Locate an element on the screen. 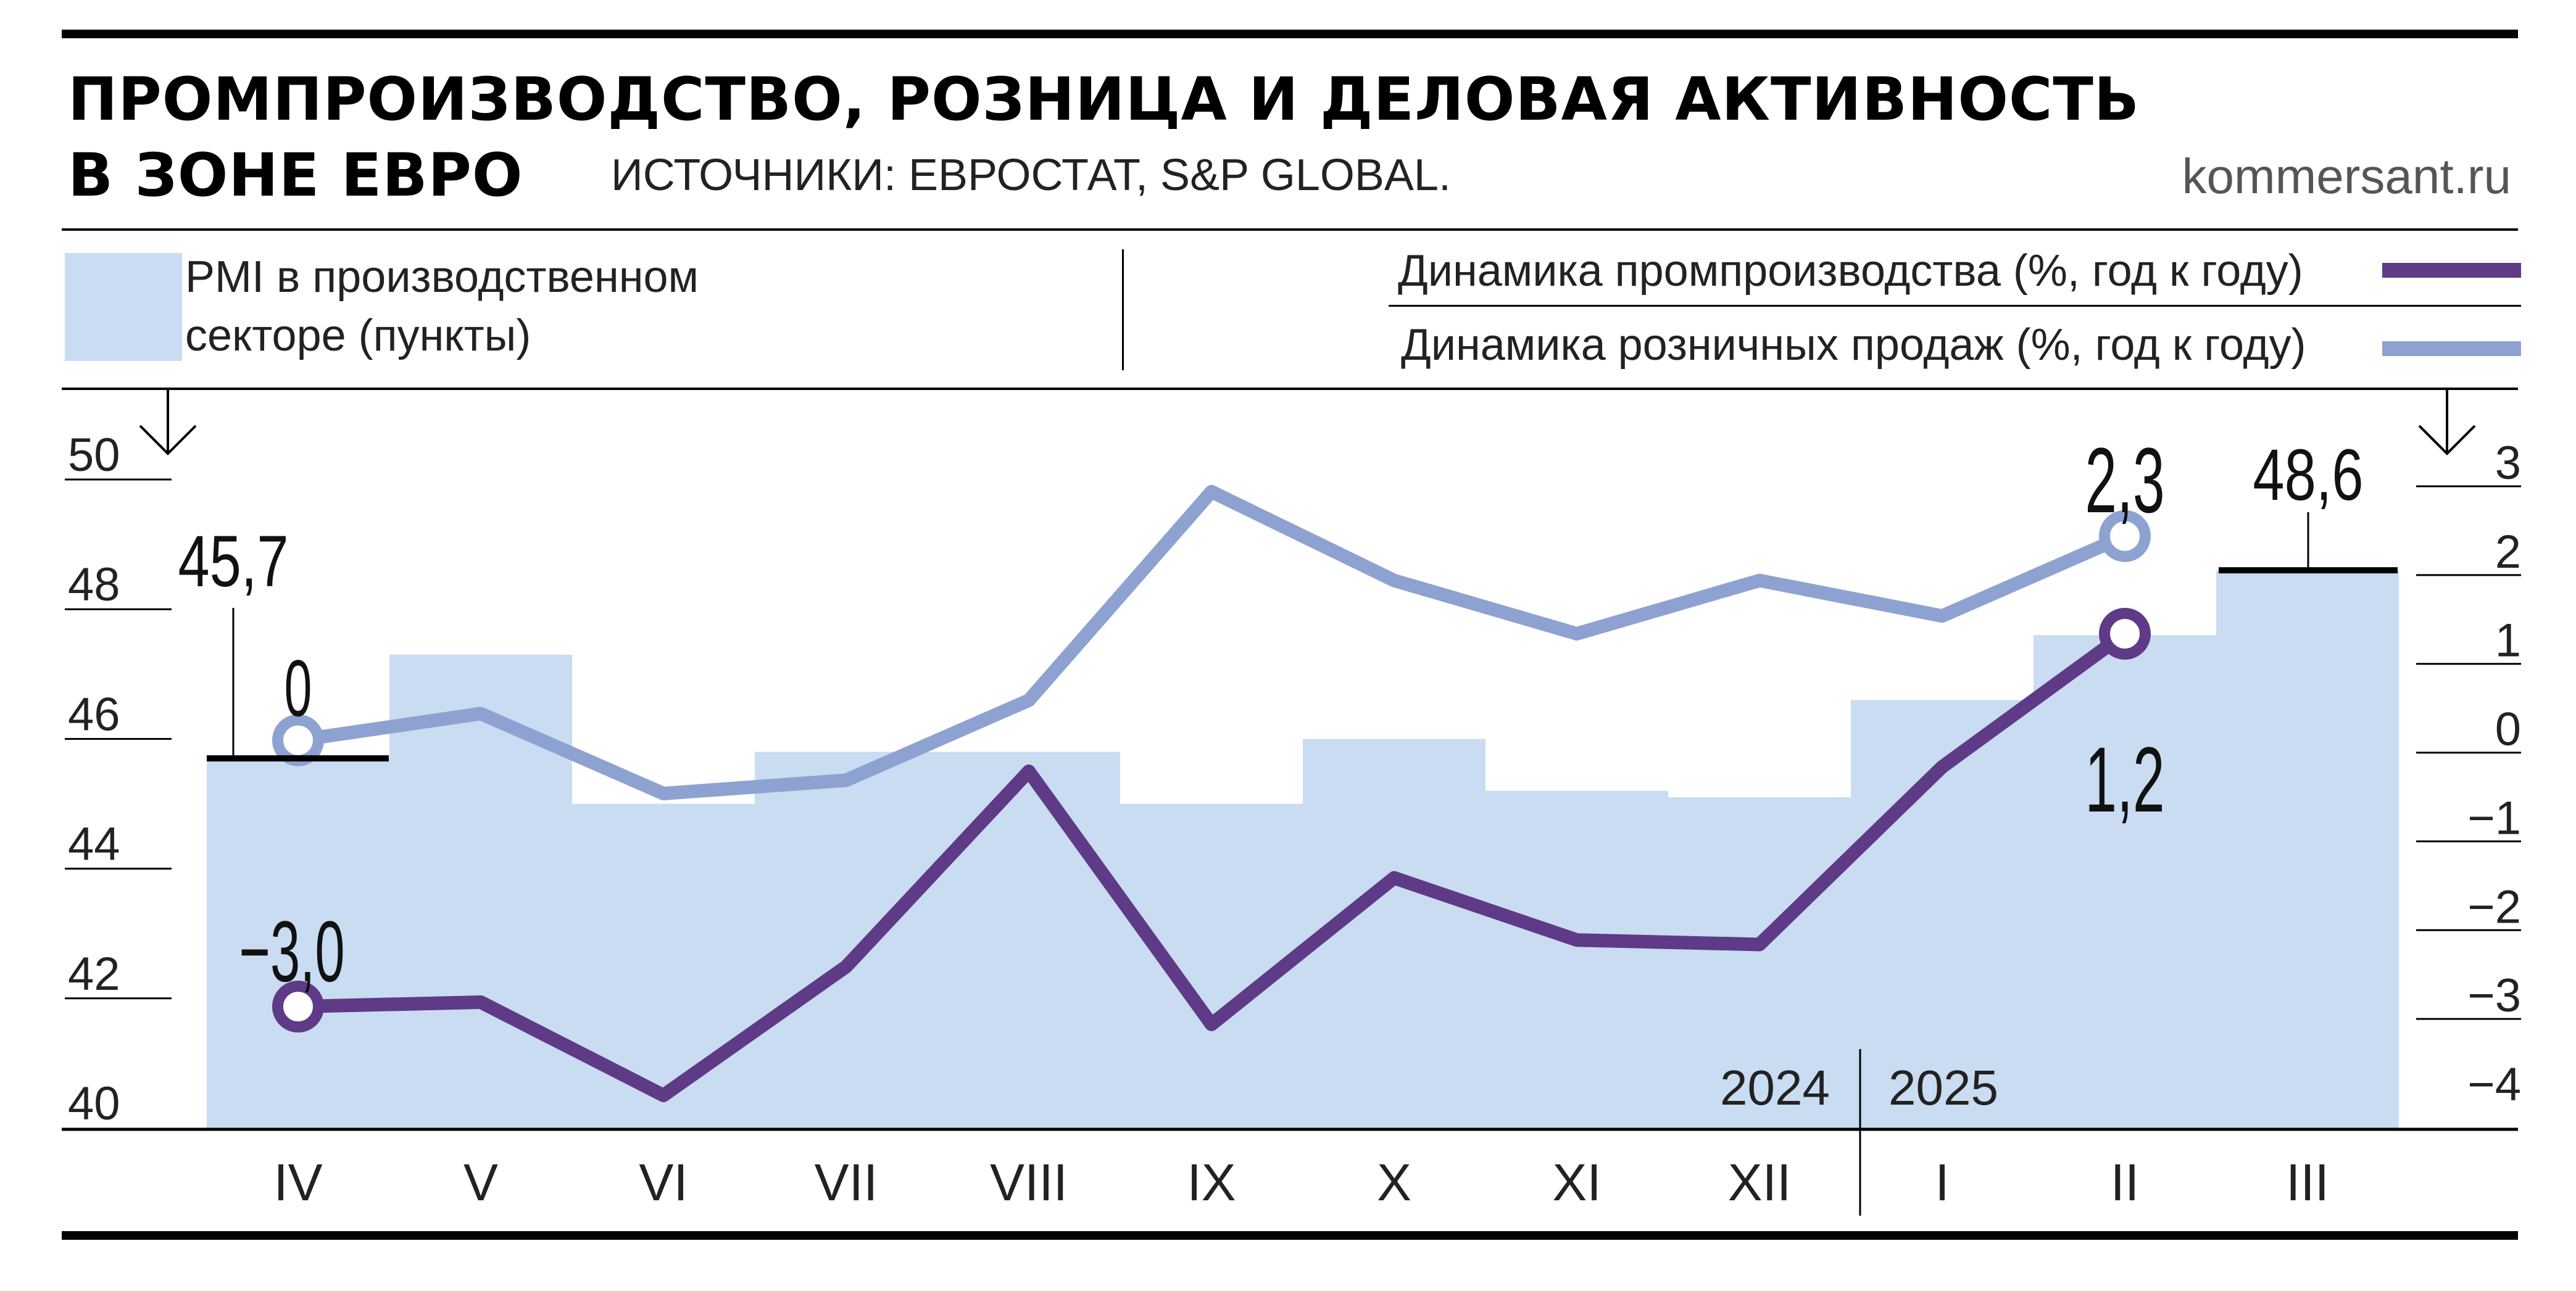  x-tick-label: VI is located at coordinates (664, 1182).